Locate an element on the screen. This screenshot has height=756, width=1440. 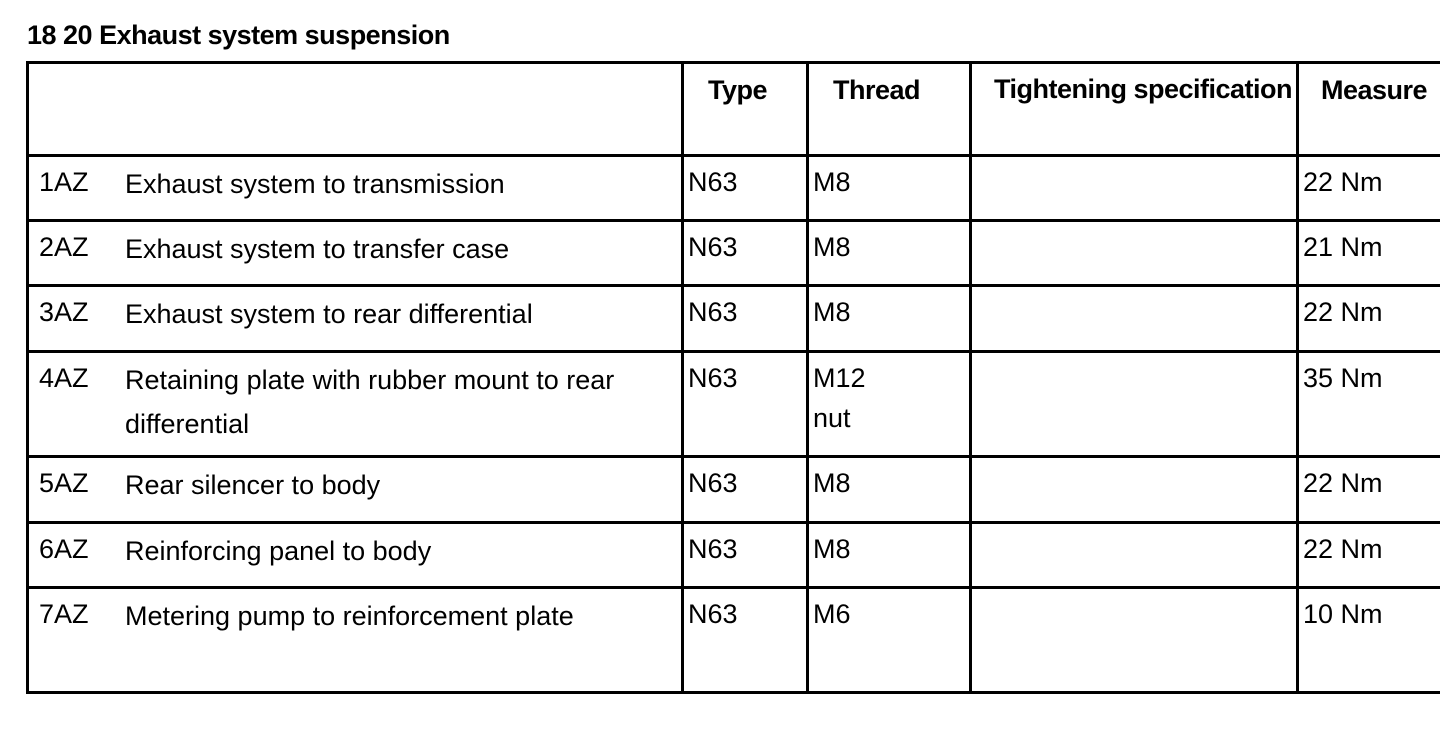
measure-cell: 35 Nm is located at coordinates (1368, 404).